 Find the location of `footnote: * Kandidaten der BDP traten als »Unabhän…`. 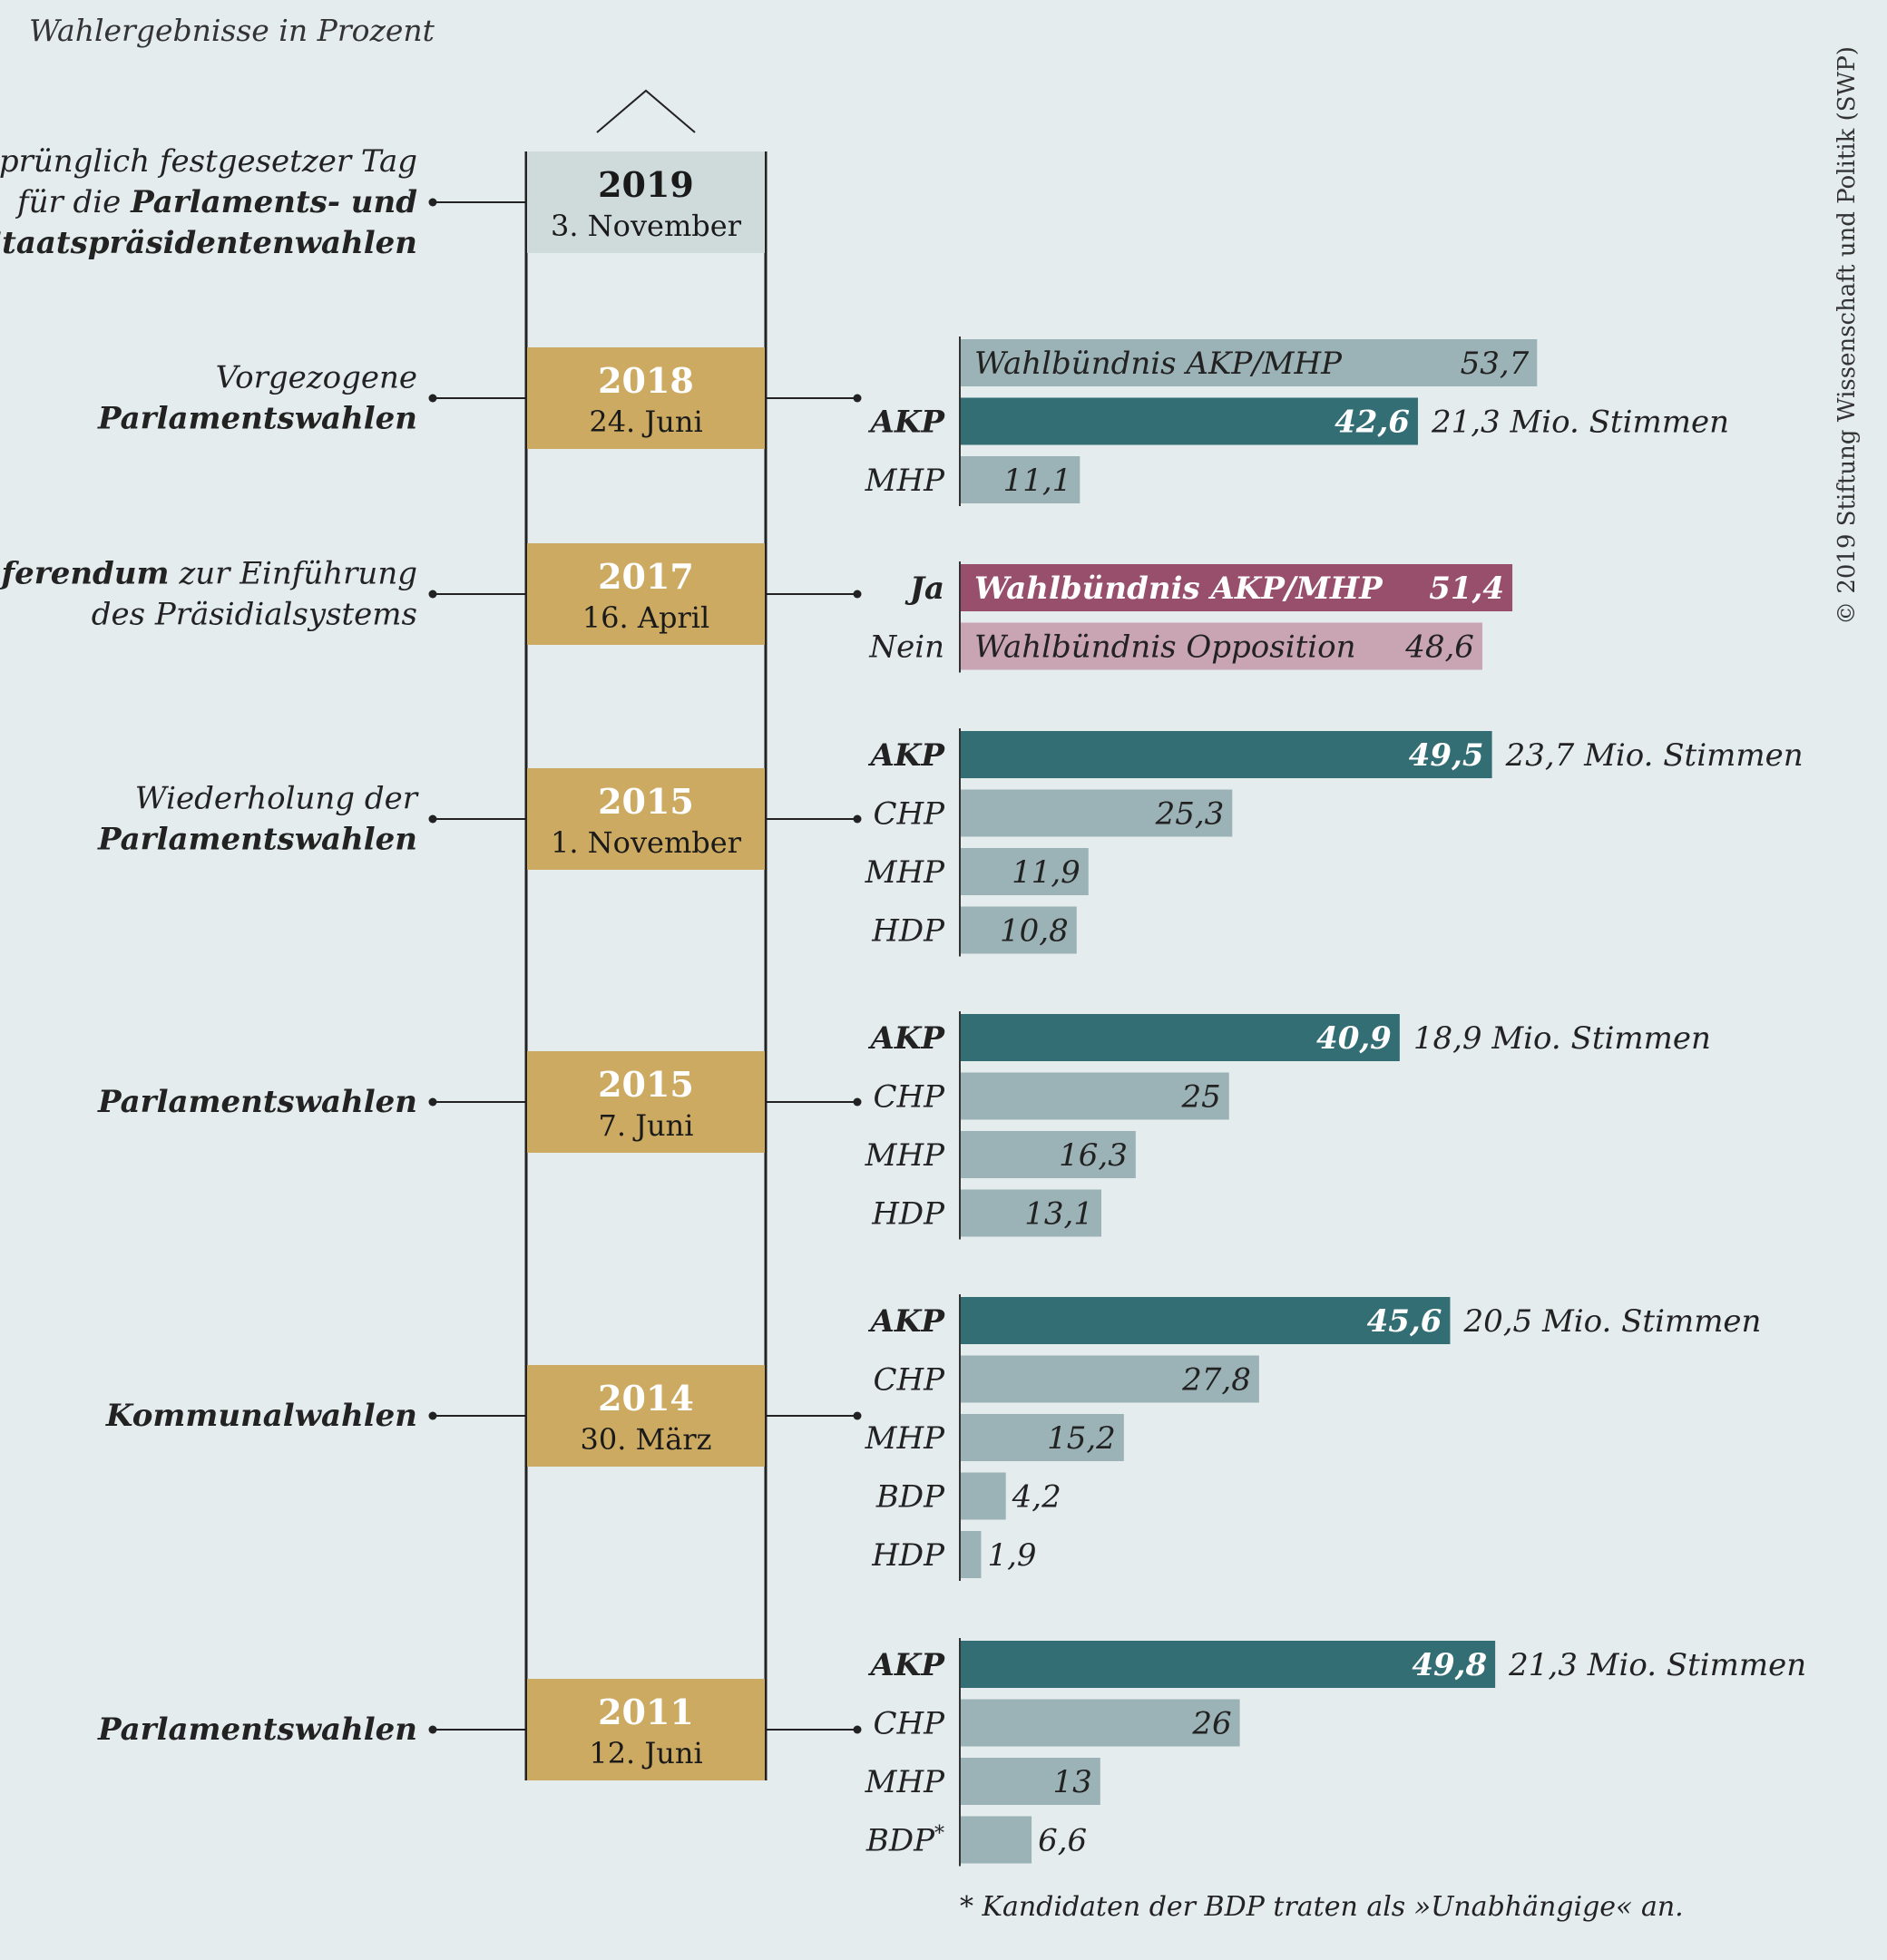

footnote: * Kandidaten der BDP traten als »Unabhän… is located at coordinates (1322, 1907).